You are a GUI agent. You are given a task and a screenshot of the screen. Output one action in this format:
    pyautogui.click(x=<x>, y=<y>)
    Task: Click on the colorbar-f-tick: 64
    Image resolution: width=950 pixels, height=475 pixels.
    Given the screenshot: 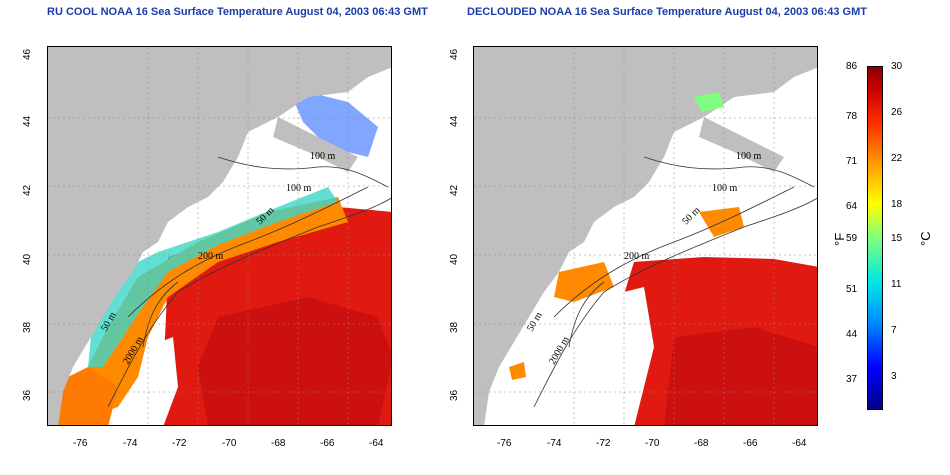 What is the action you would take?
    pyautogui.click(x=852, y=206)
    